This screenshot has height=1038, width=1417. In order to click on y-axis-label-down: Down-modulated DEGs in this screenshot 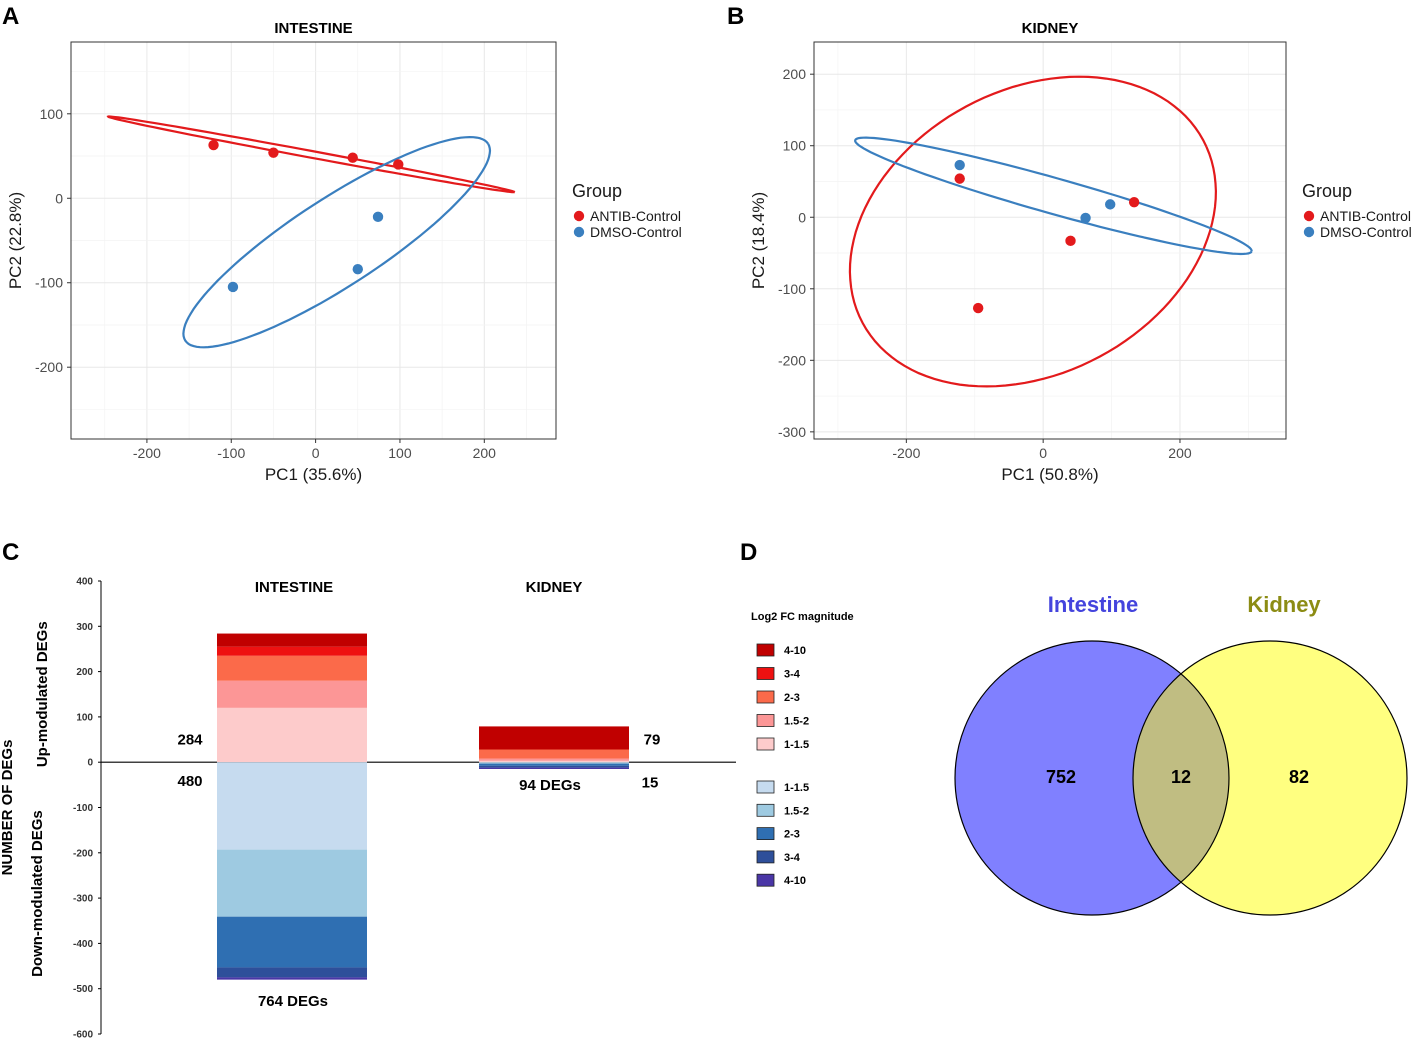, I will do `click(37, 893)`.